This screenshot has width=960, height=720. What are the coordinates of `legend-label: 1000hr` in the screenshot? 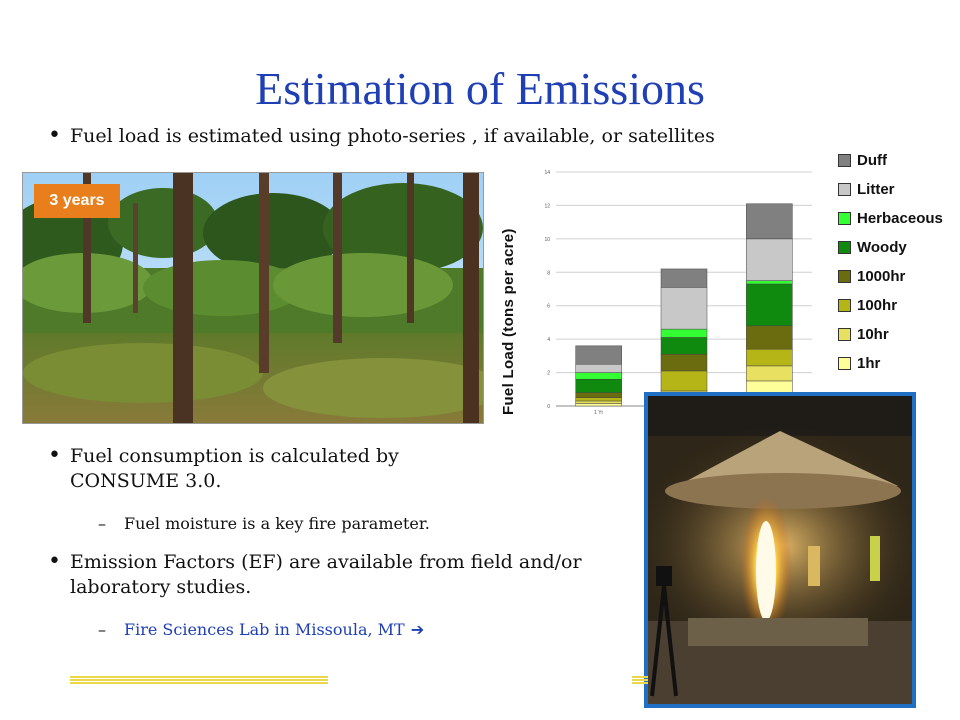 It's located at (881, 276).